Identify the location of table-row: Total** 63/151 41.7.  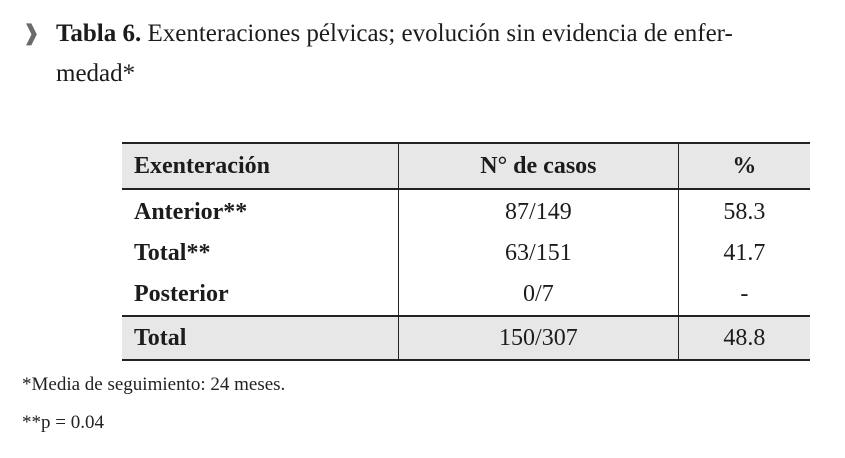
(466, 253).